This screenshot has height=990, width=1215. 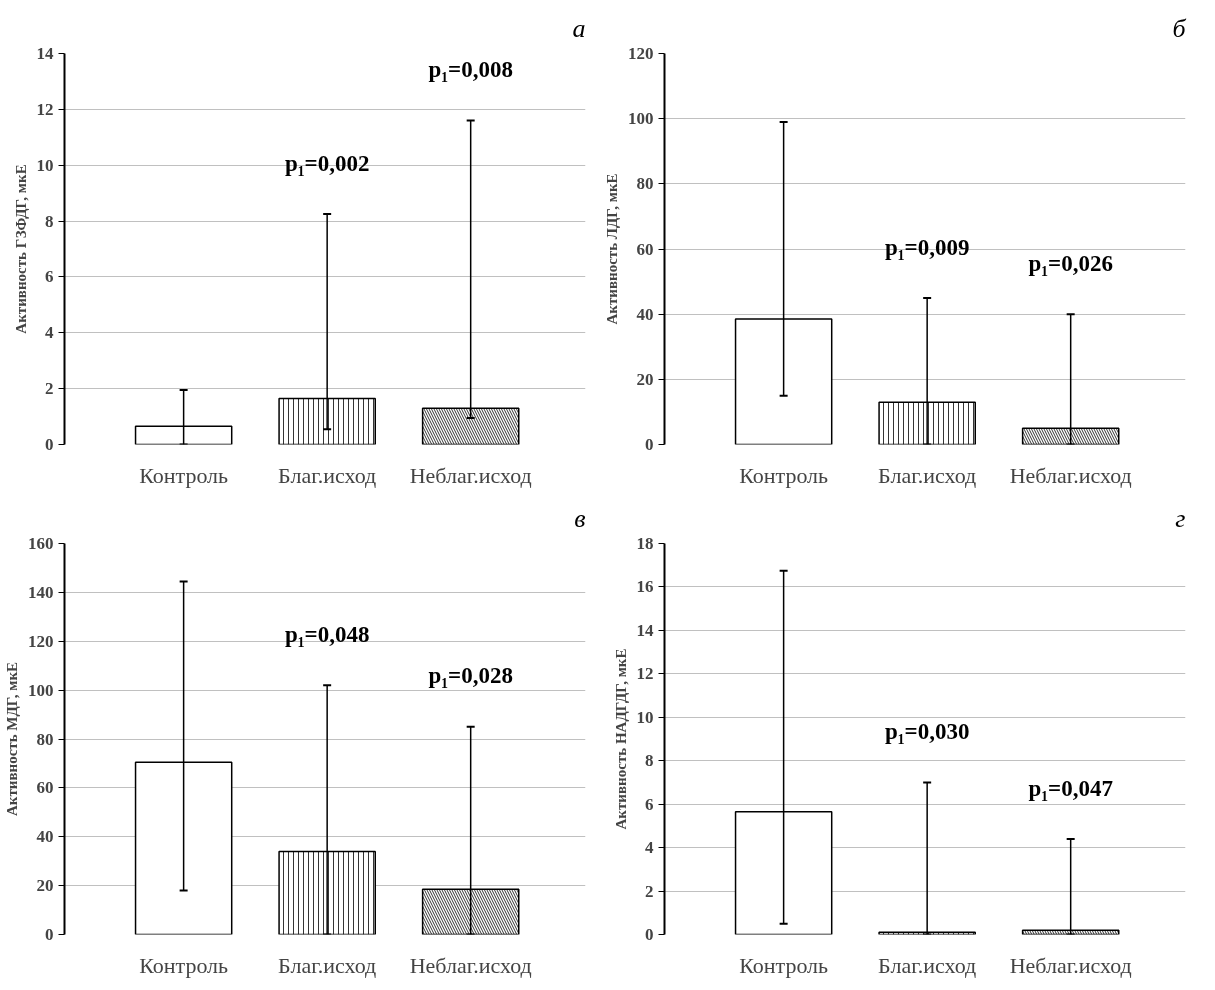 I want to click on chart-title: а, so click(x=579, y=28).